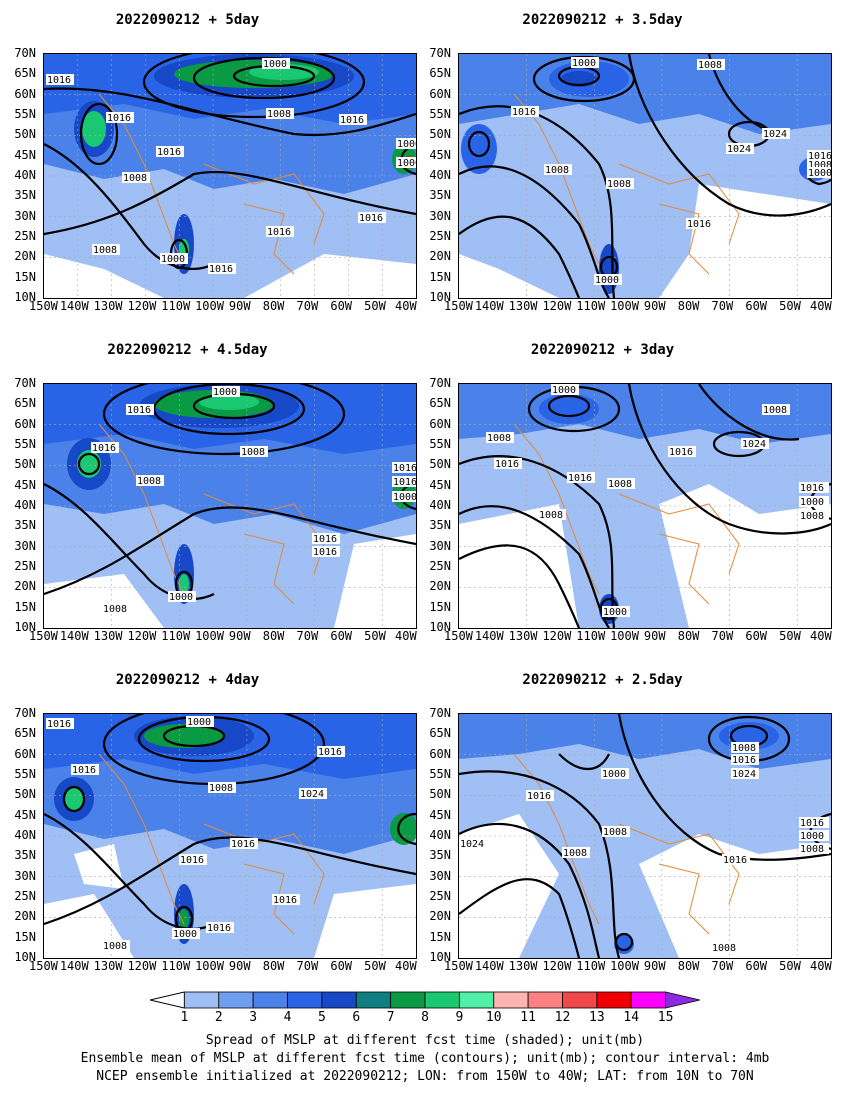  What do you see at coordinates (321, 1017) in the screenshot?
I see `colorbar-tick-label: 5` at bounding box center [321, 1017].